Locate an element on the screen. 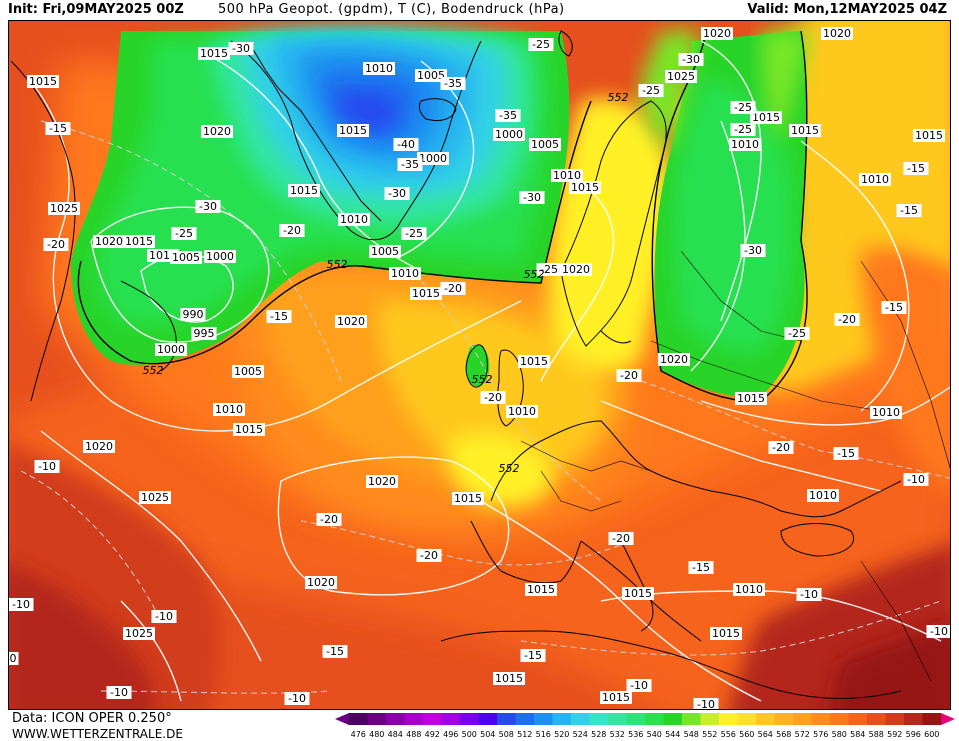 The image size is (959, 741). pressure-label-text: 1000 is located at coordinates (433, 158).